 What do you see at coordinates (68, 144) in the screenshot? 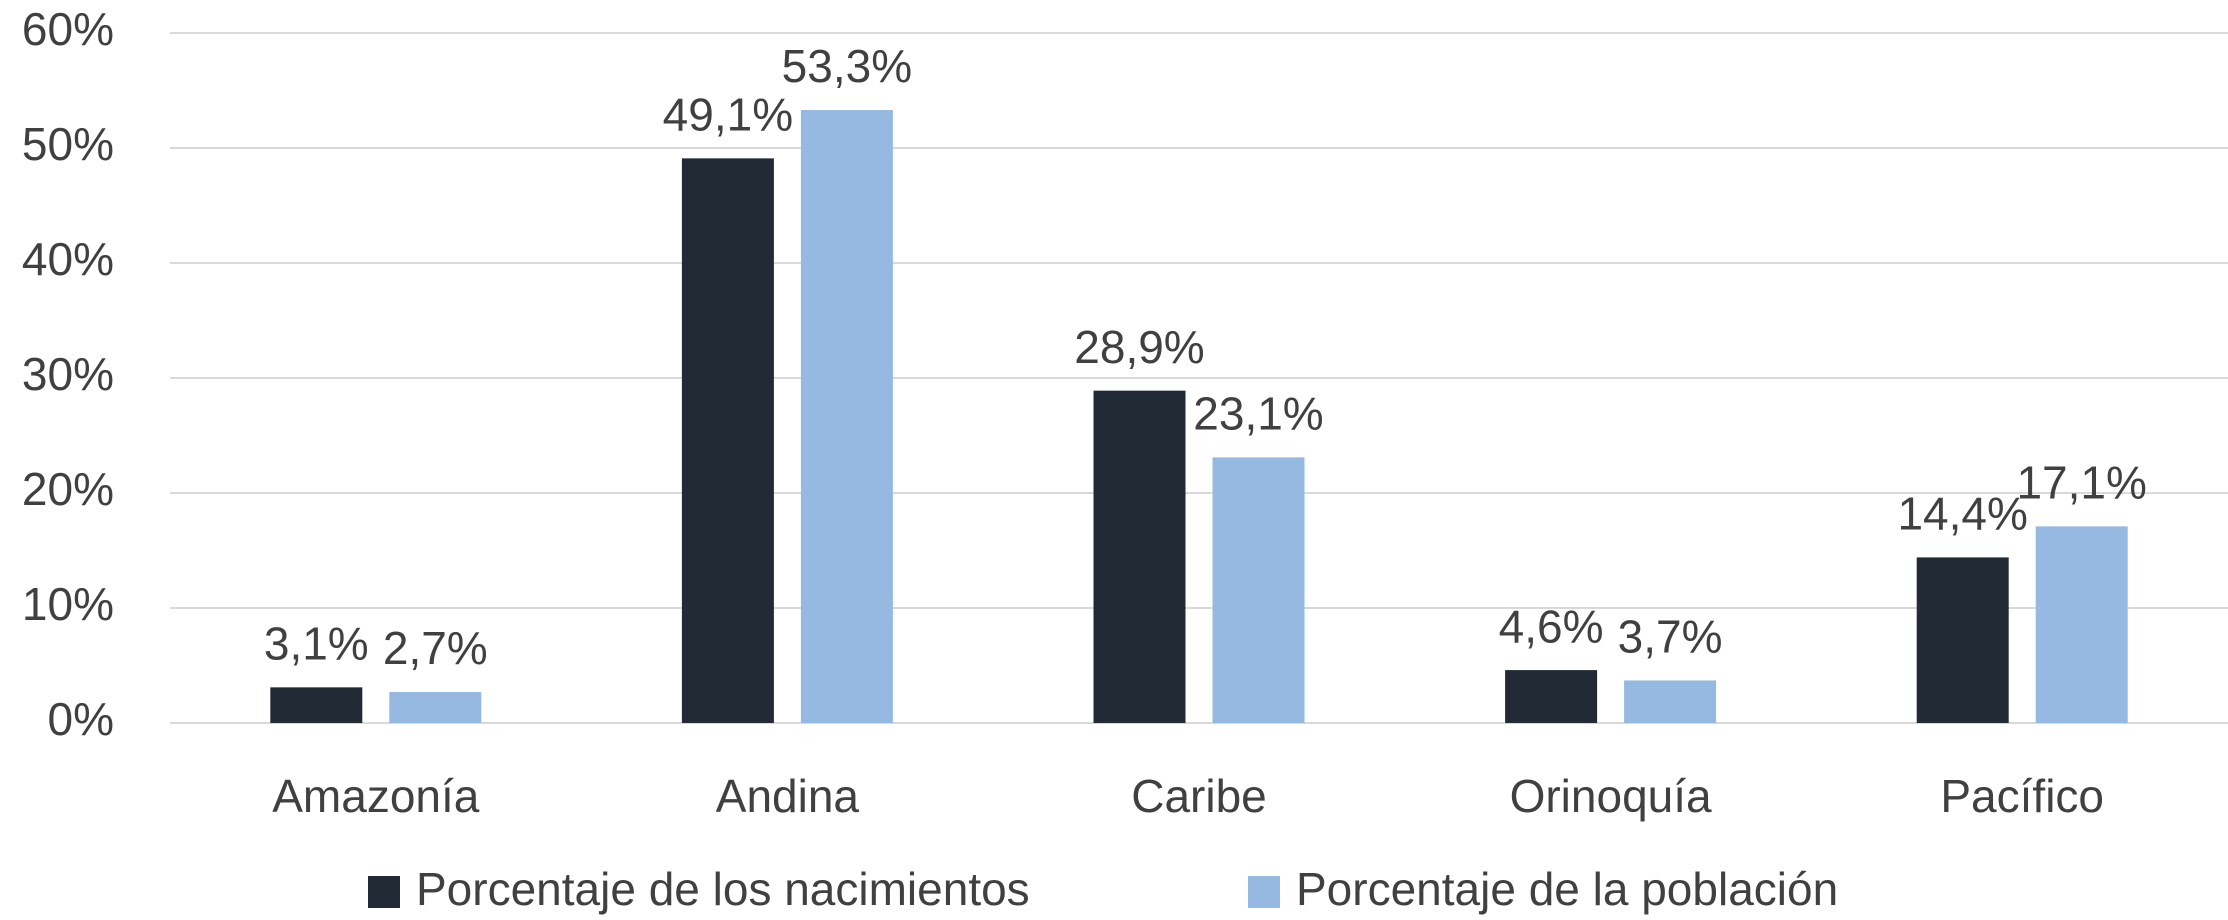
I see `y-tick-label: 50%` at bounding box center [68, 144].